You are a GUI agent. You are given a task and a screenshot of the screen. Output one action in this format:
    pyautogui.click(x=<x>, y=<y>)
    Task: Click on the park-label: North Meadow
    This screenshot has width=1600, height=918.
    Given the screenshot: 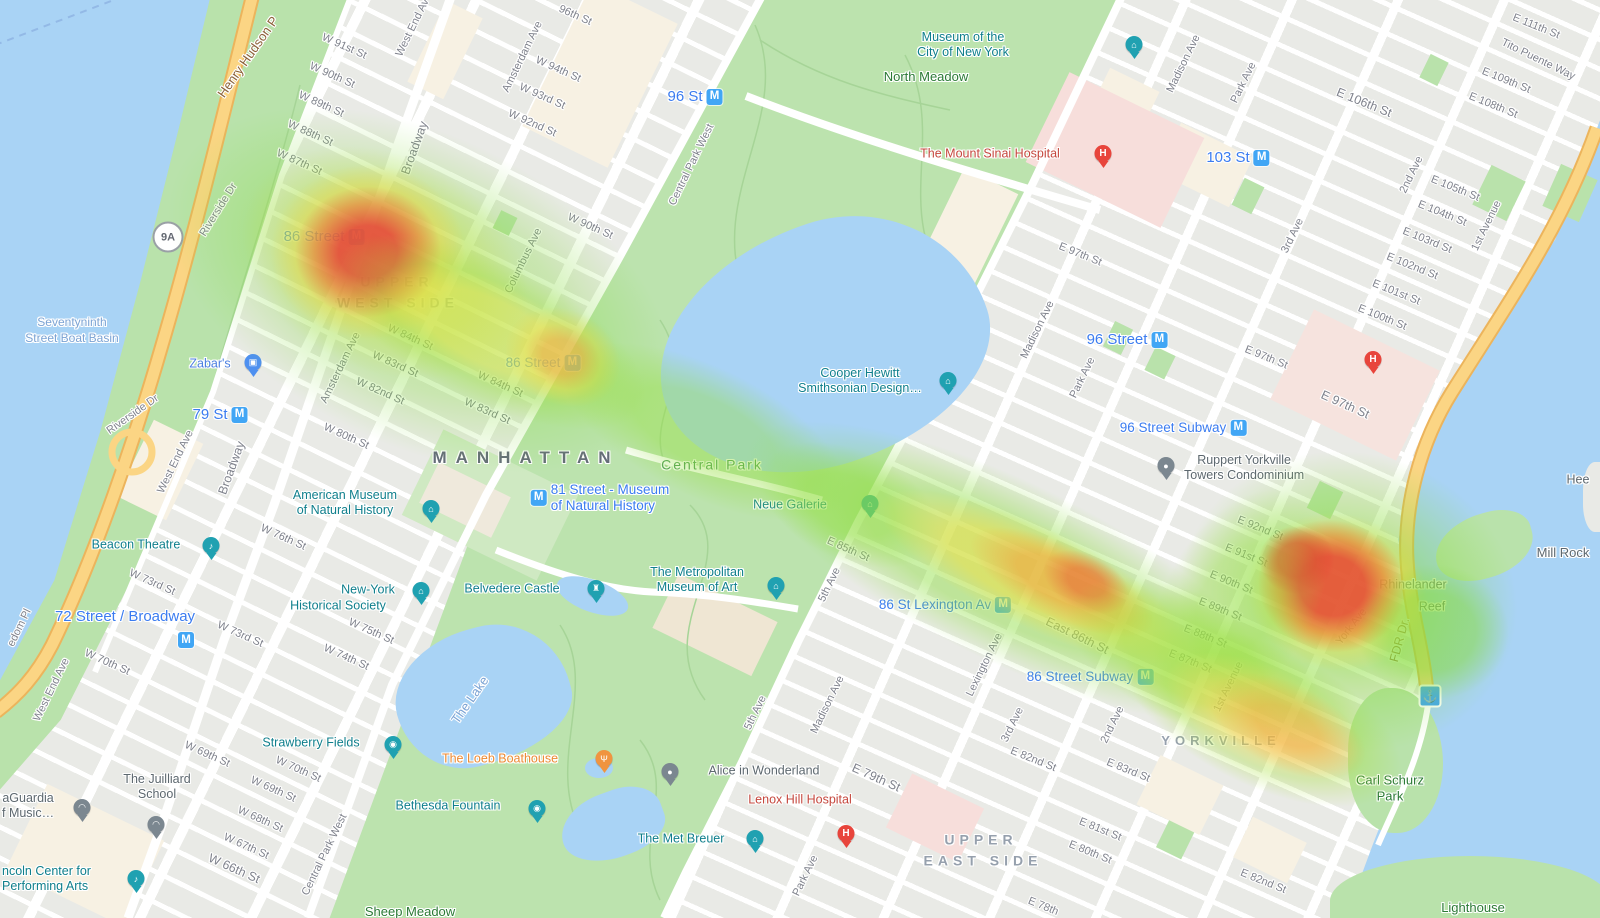 What is the action you would take?
    pyautogui.click(x=926, y=77)
    